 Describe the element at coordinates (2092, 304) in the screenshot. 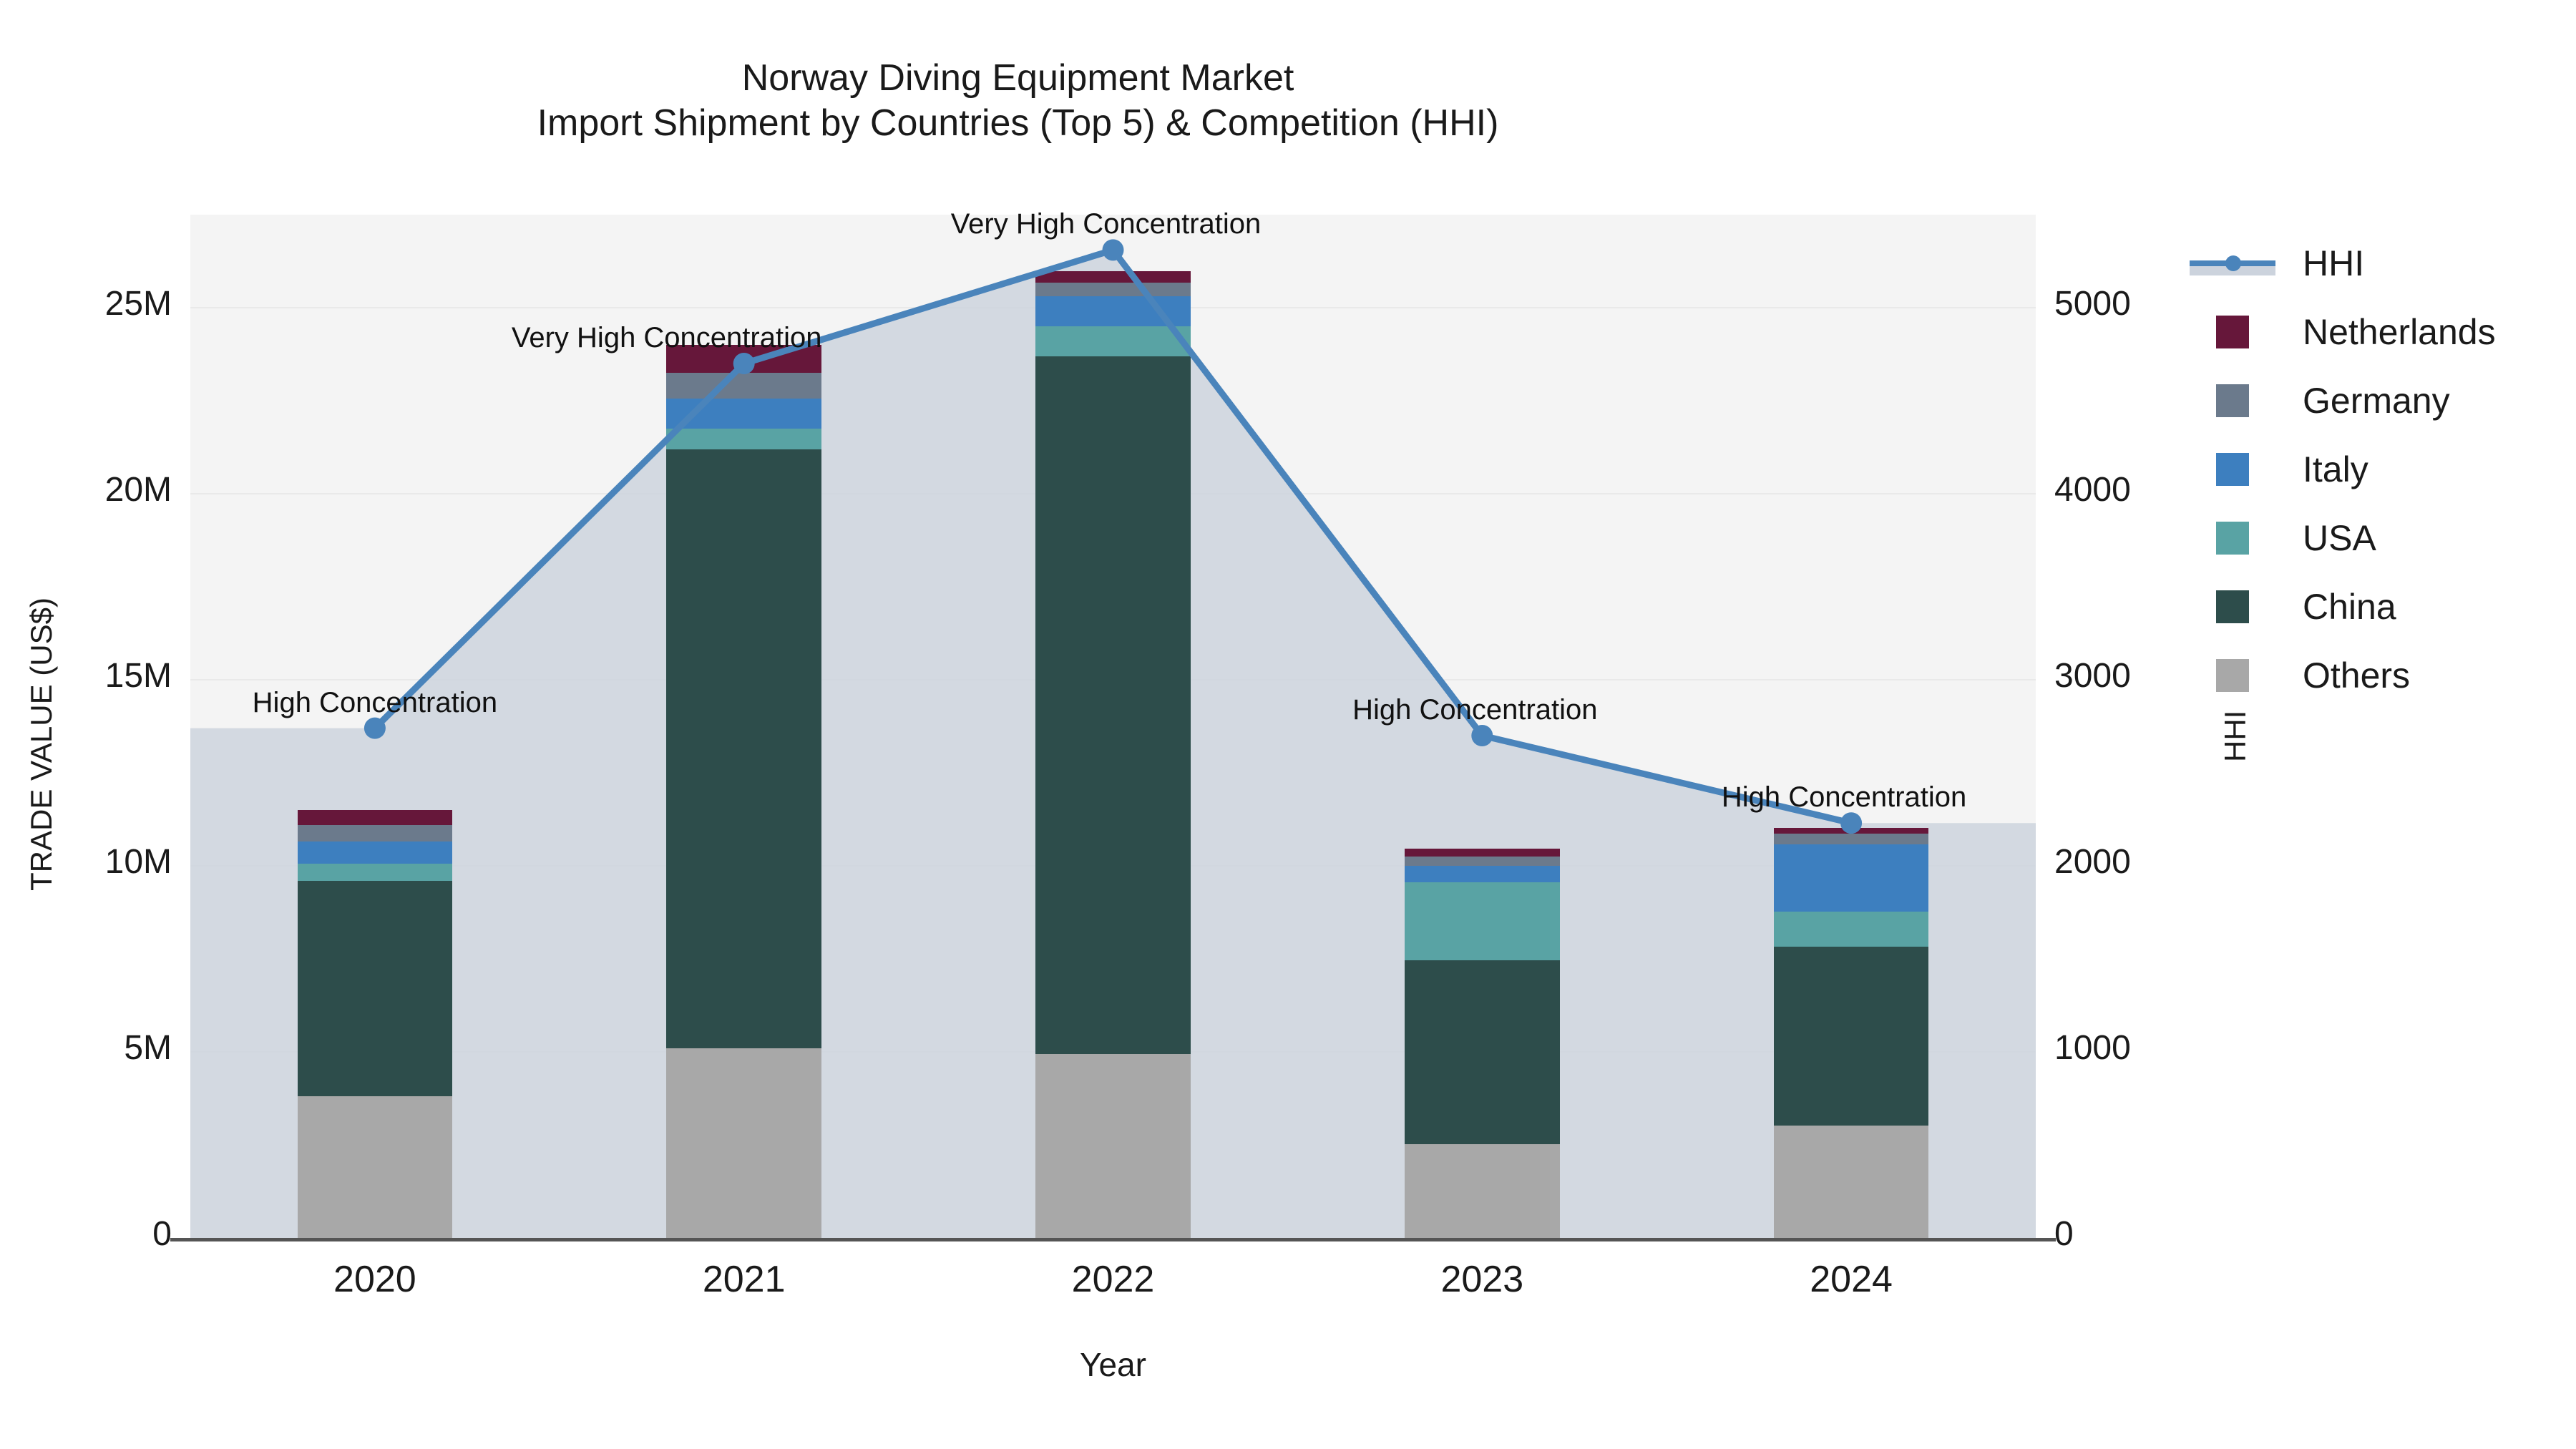

I see `y-axis-right-tick-label: 5000` at that location.